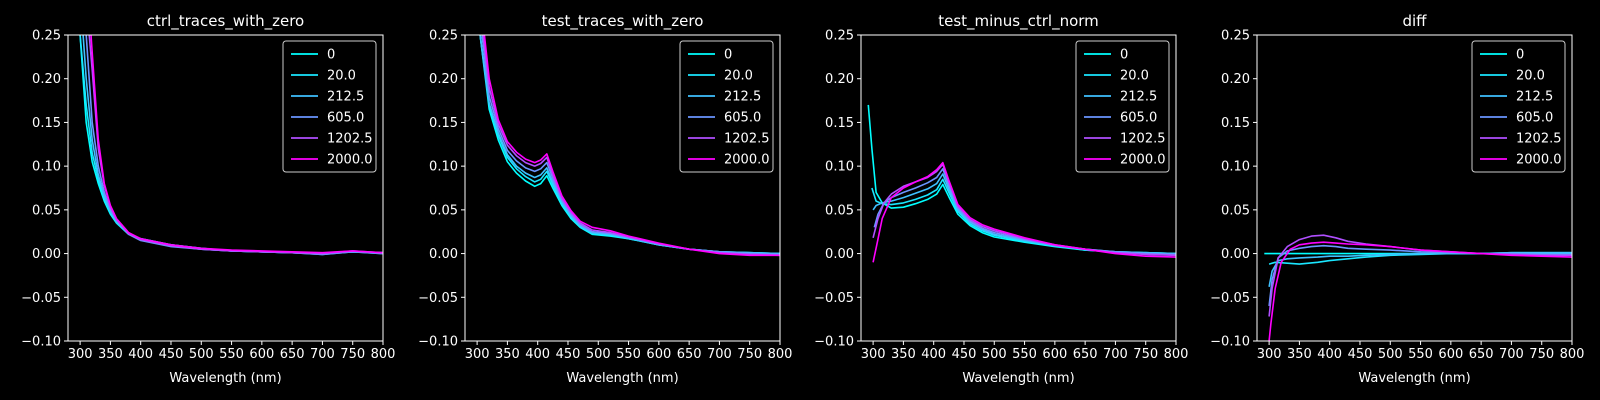 This screenshot has width=1600, height=400. I want to click on chart-title: test_minus_ctrl_norm, so click(1018, 21).